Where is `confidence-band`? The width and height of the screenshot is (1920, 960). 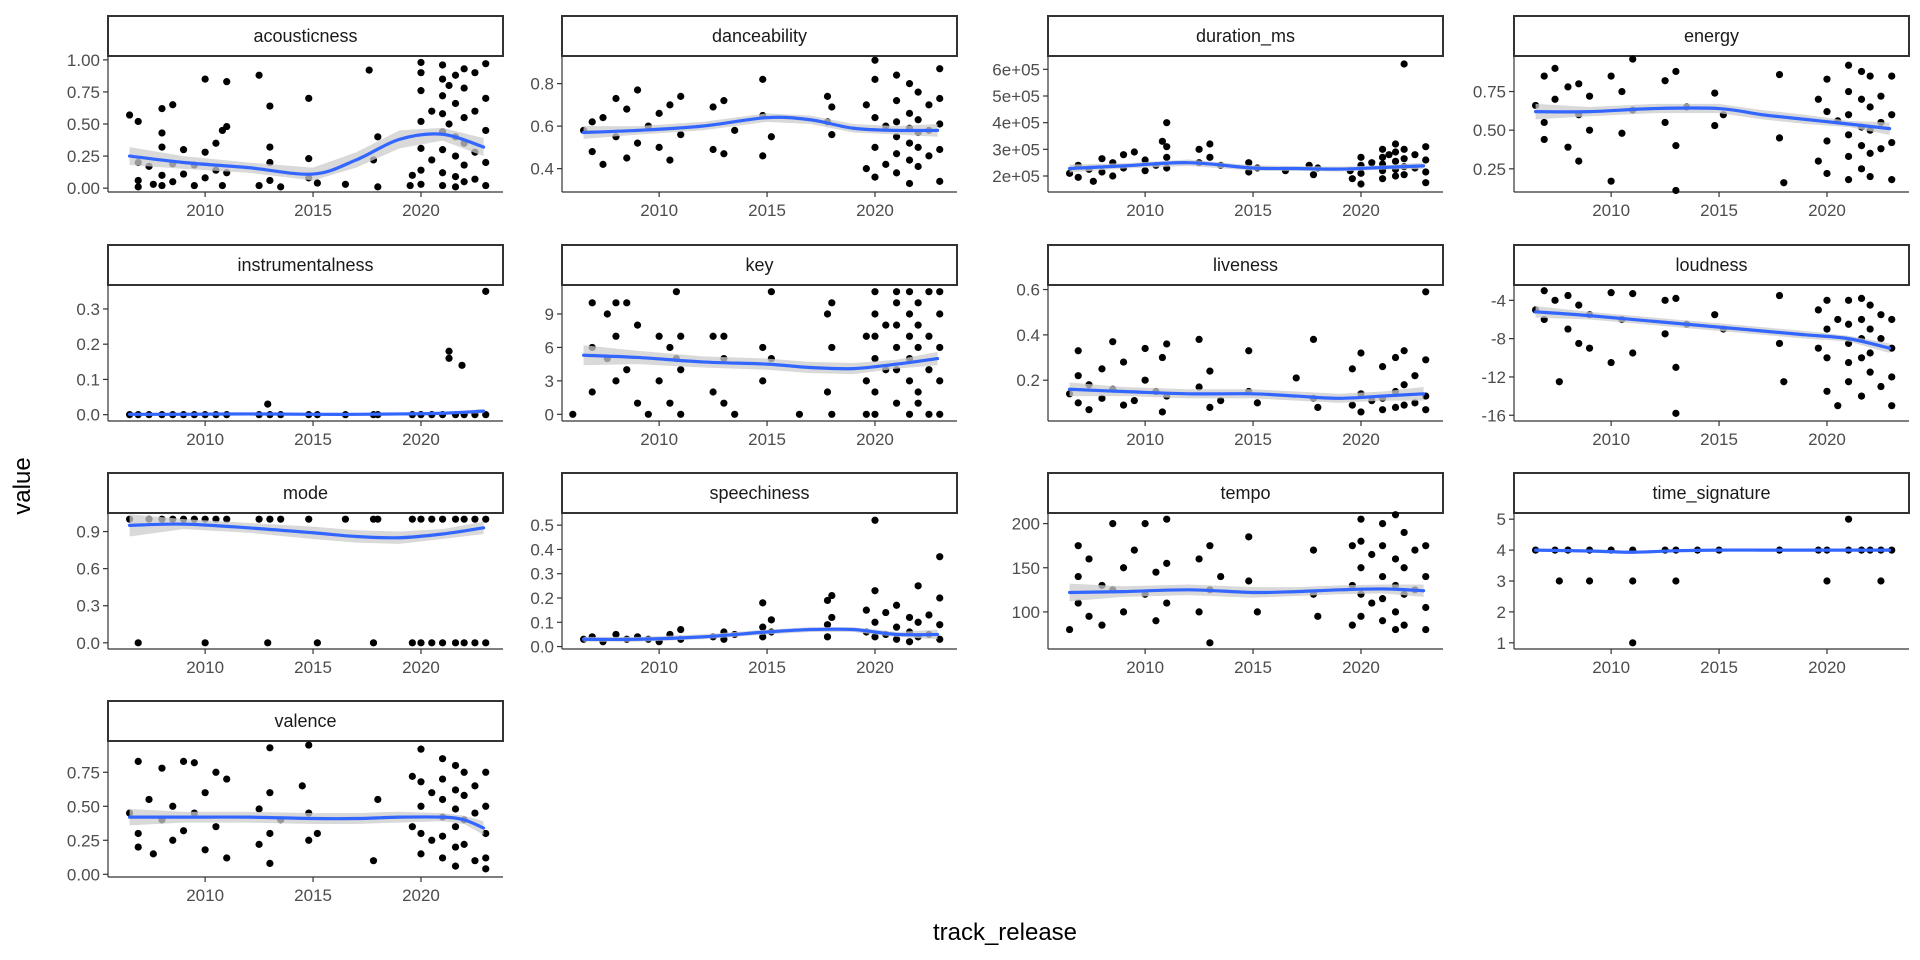
confidence-band is located at coordinates (306, 822).